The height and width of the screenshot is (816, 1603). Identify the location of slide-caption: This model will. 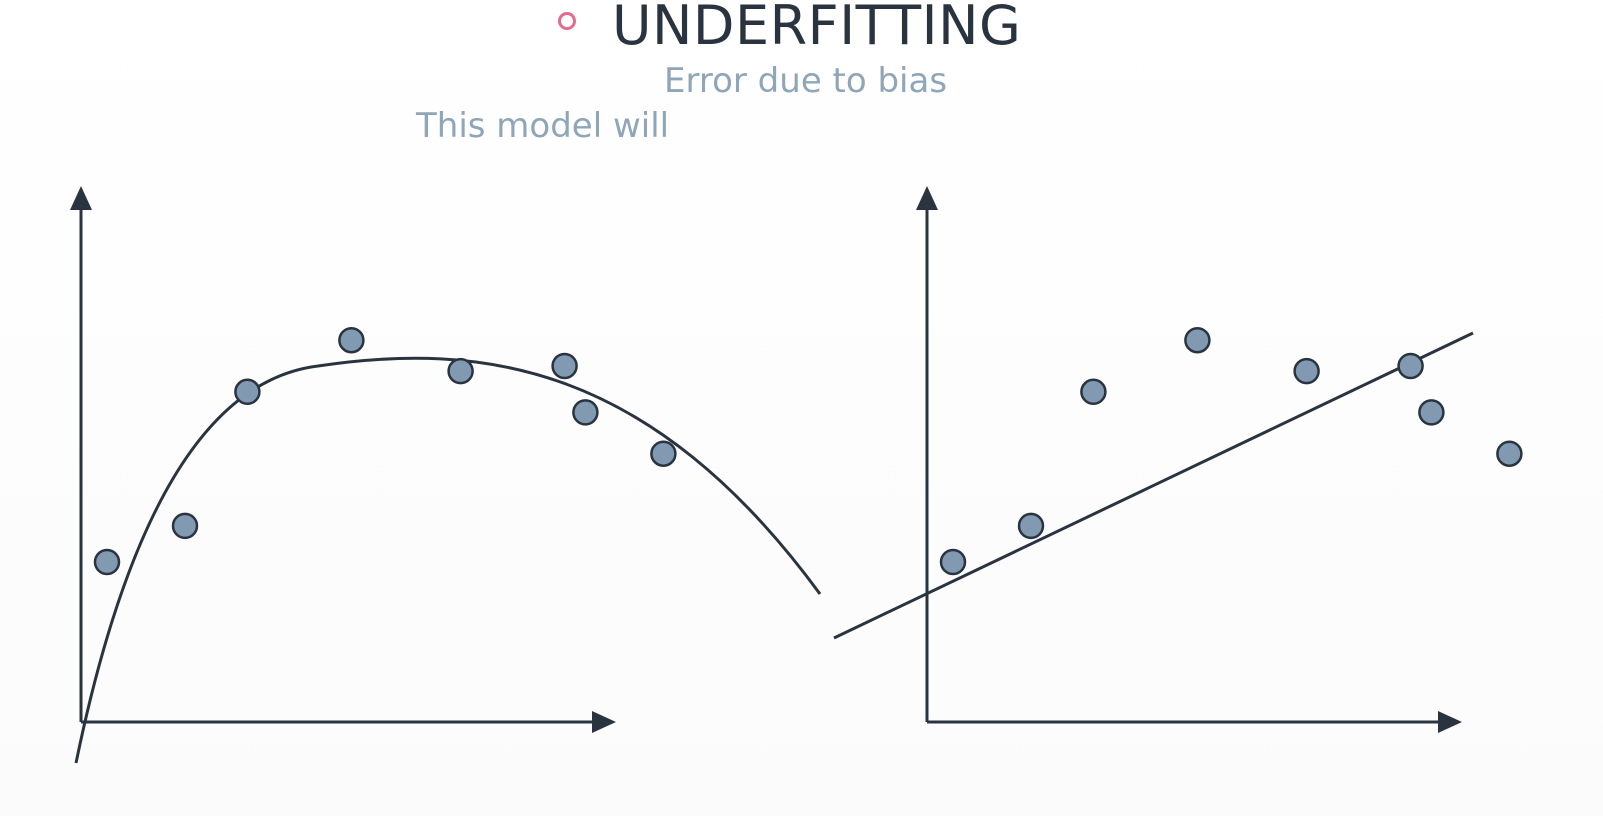
(543, 126).